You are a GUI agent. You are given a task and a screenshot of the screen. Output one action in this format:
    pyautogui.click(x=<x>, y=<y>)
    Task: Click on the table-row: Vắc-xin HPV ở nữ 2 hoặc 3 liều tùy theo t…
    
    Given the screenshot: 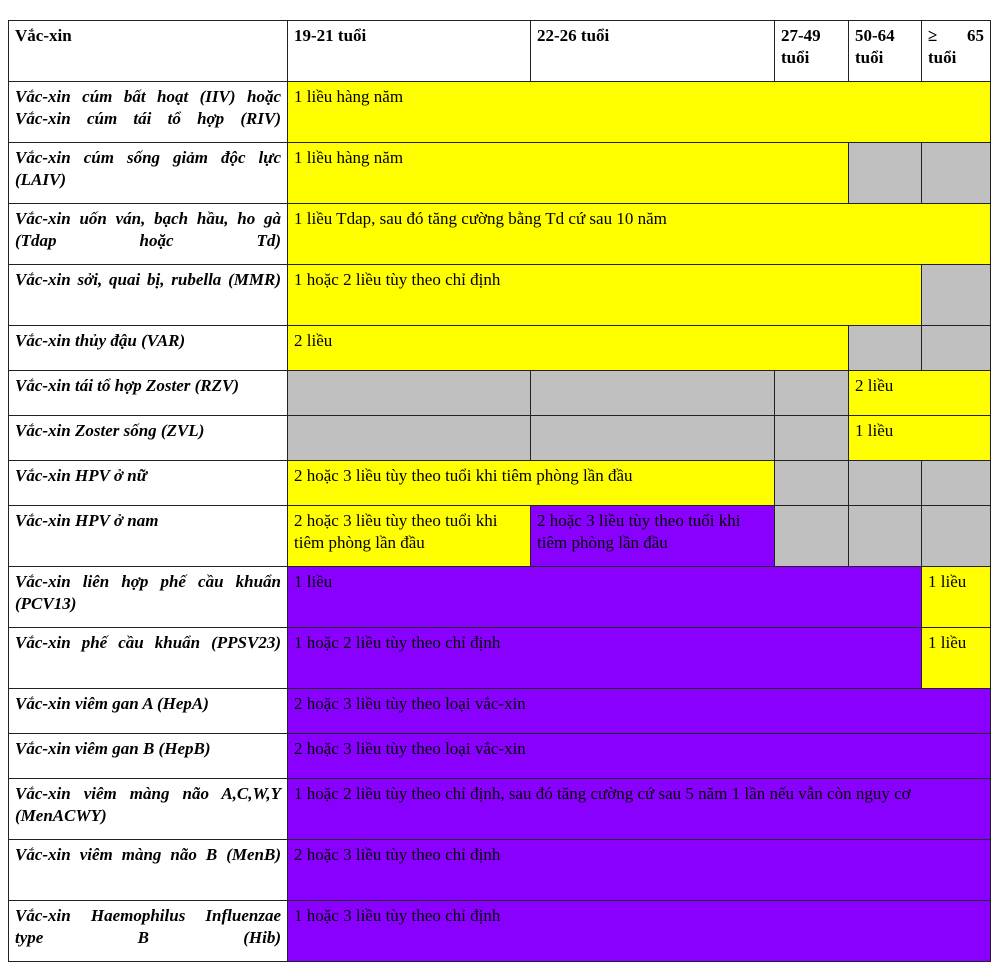 What is the action you would take?
    pyautogui.click(x=499, y=483)
    